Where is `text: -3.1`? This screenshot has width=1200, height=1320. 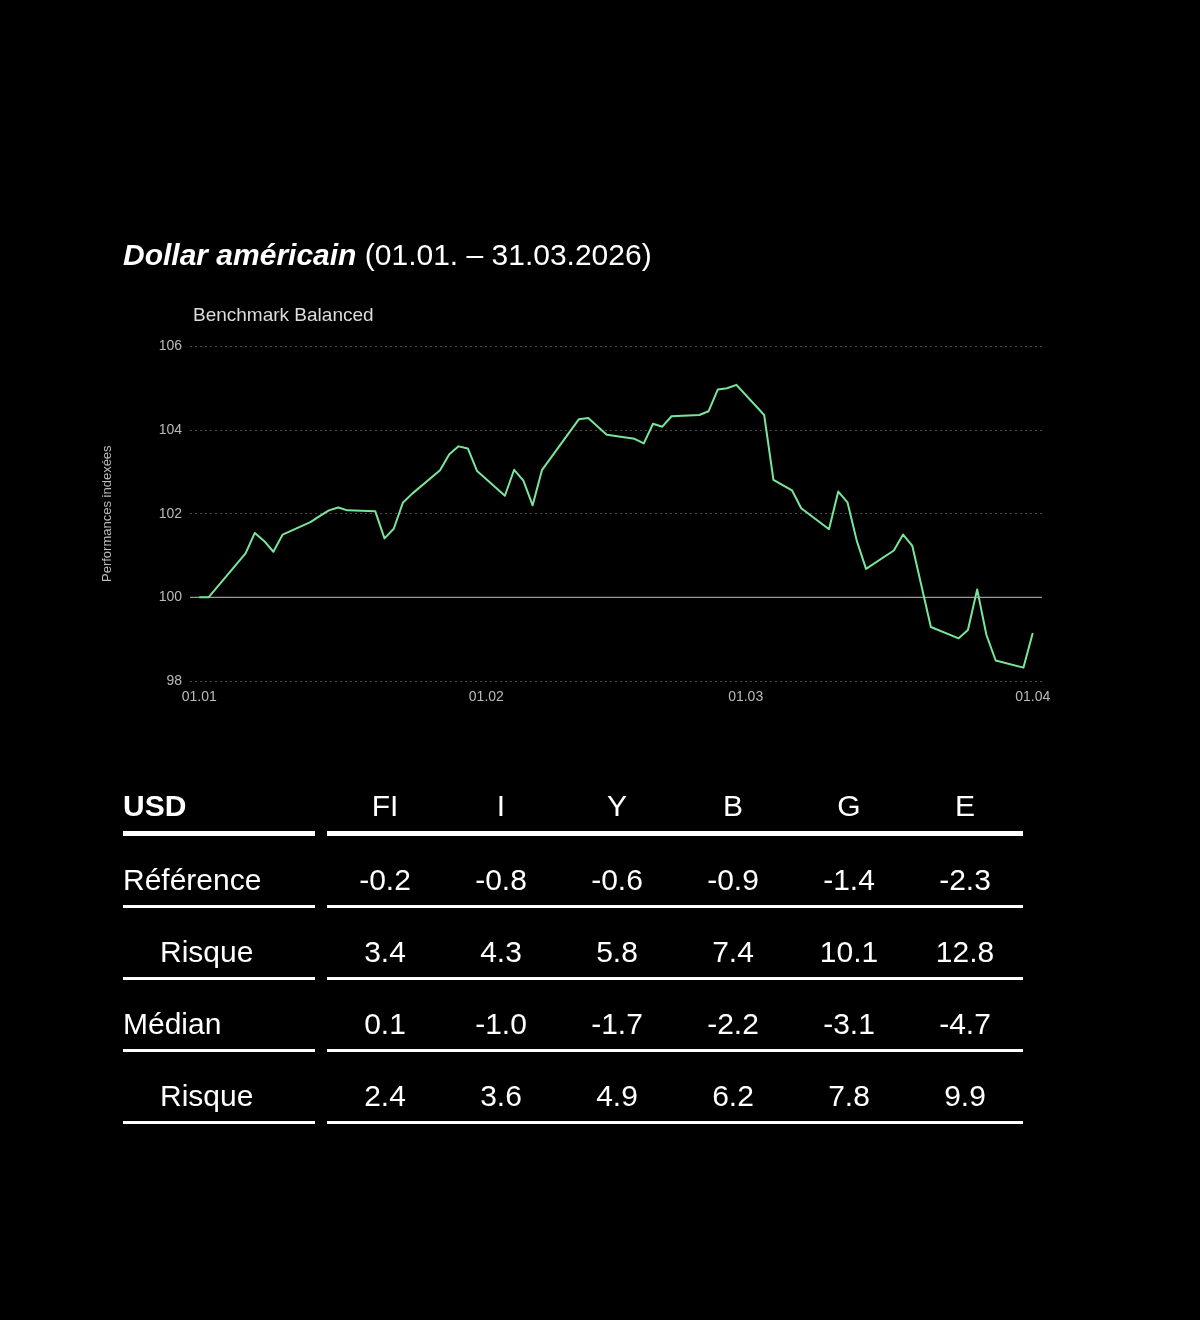 text: -3.1 is located at coordinates (849, 1023).